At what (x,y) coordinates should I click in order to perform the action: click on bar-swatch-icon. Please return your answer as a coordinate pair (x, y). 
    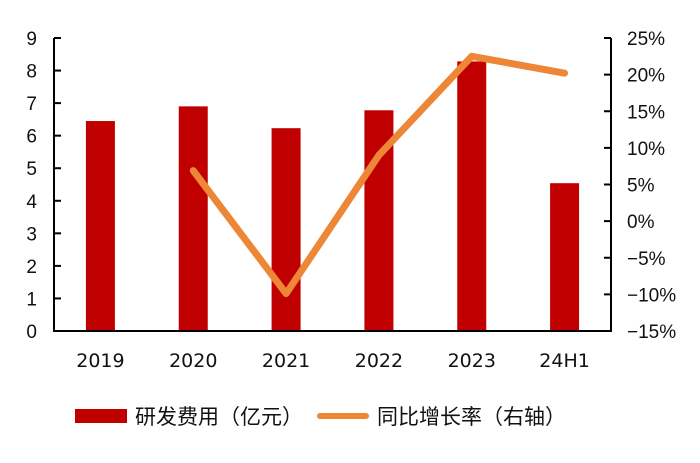
    Looking at the image, I should click on (101, 416).